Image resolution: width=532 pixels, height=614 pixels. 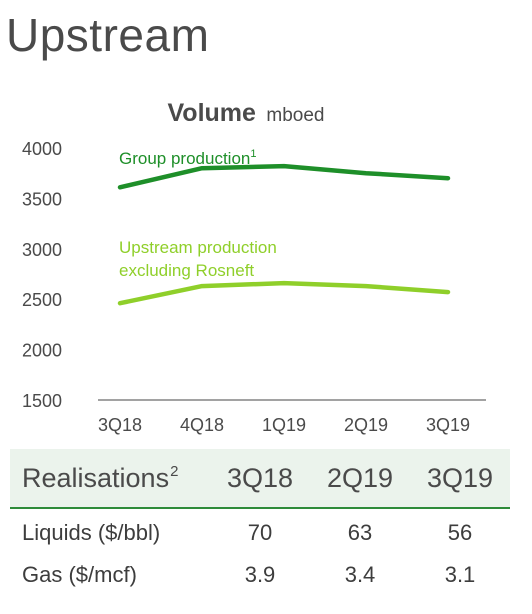 I want to click on chart-title: Volume mboed, so click(x=245, y=113).